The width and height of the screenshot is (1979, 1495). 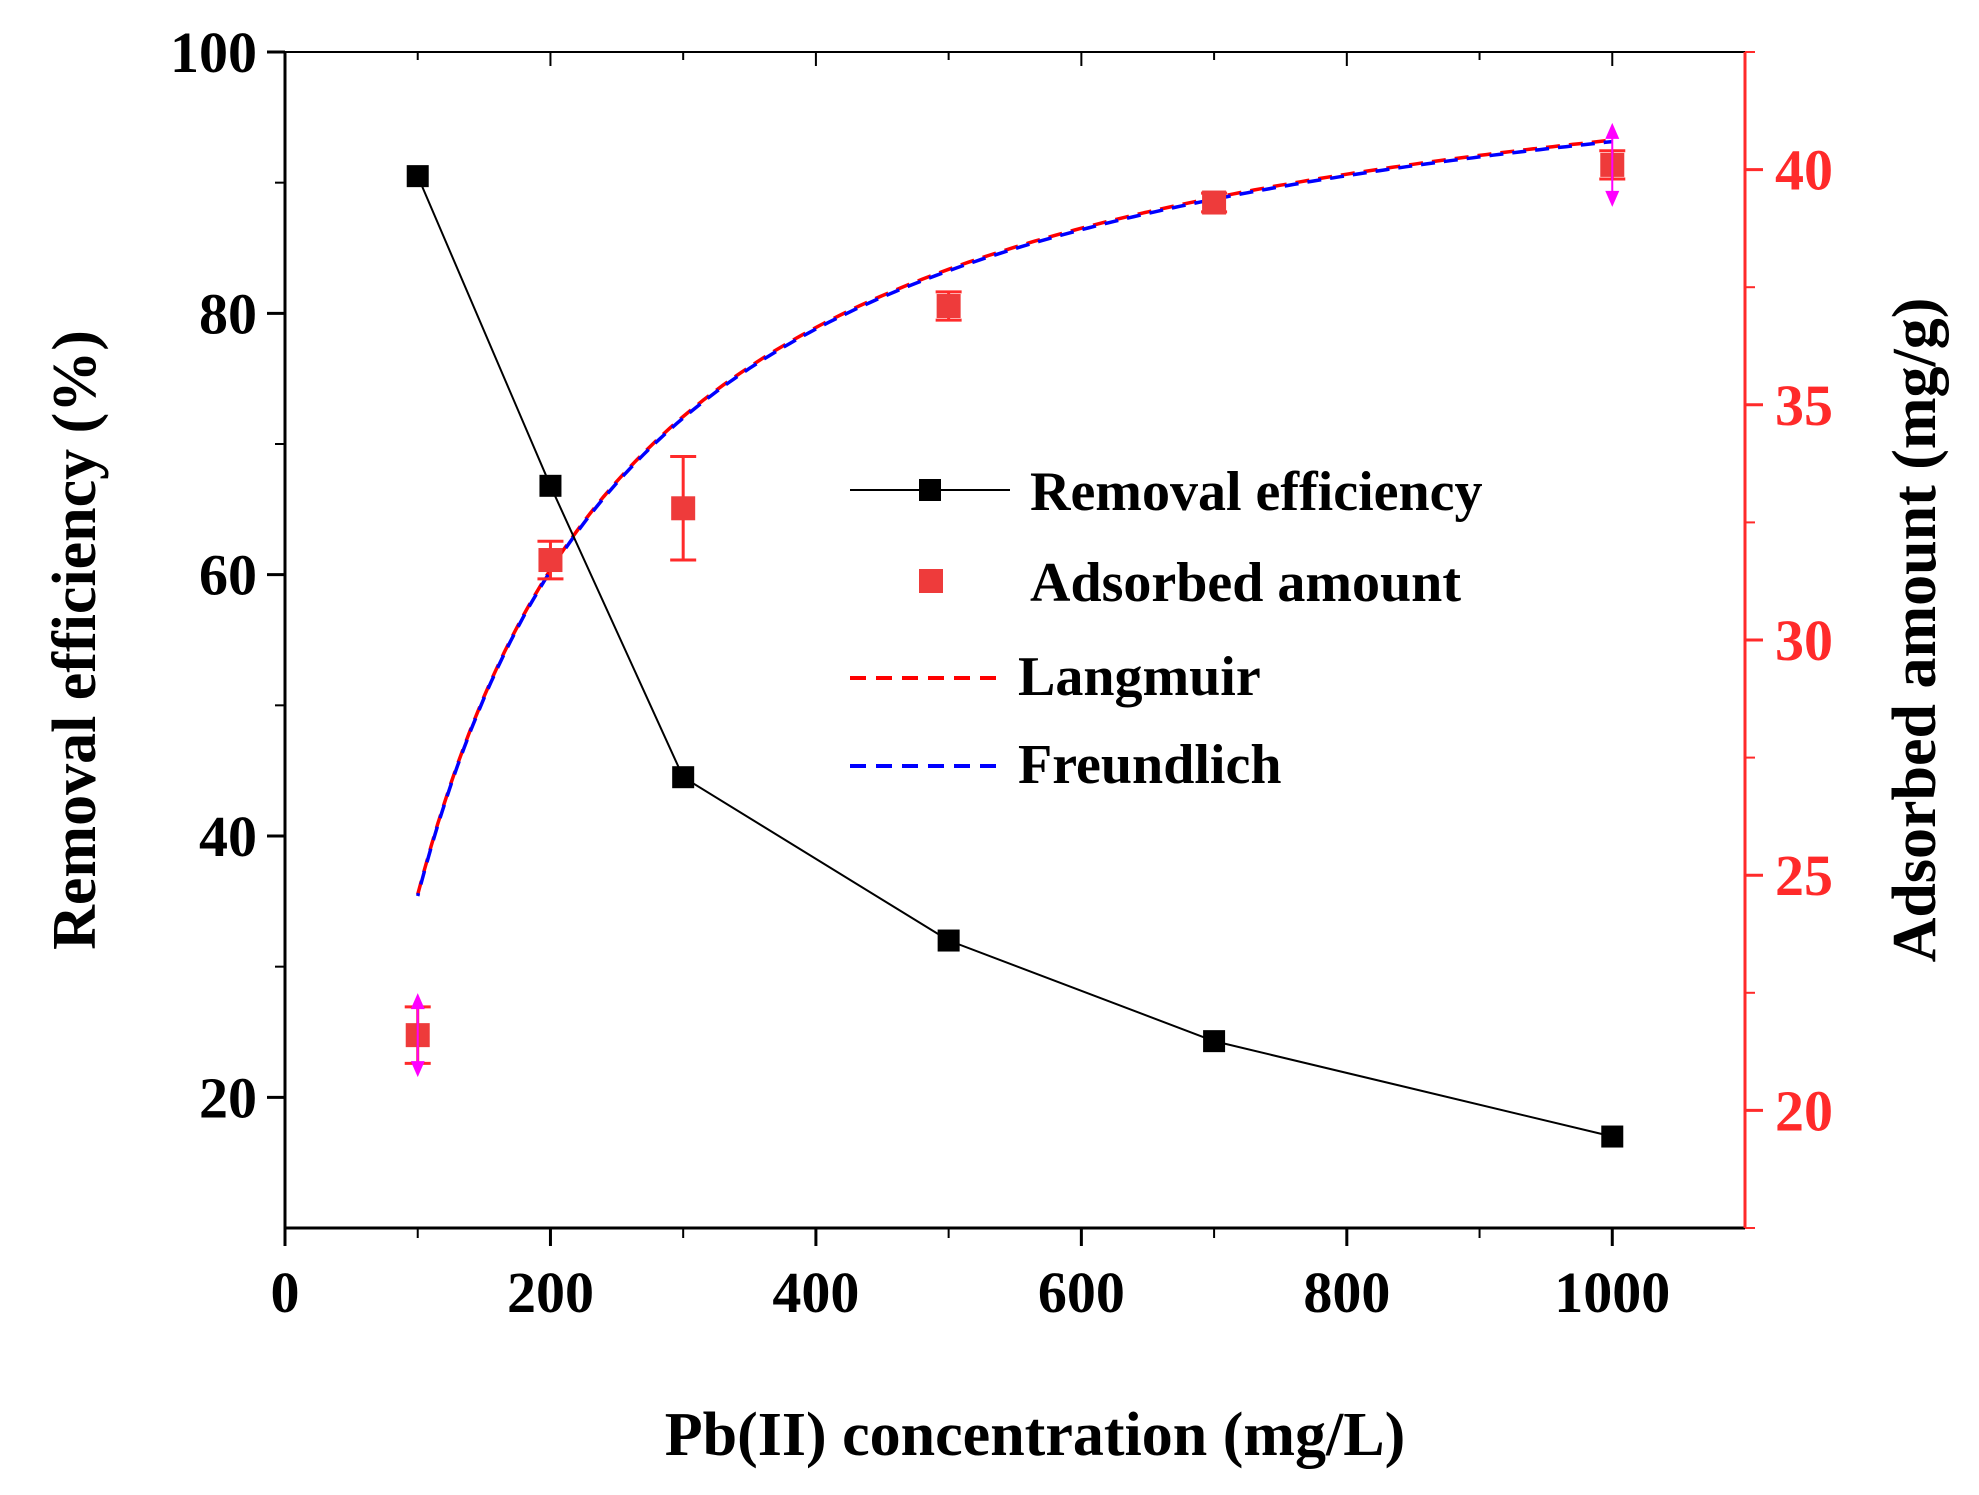 What do you see at coordinates (930, 490) in the screenshot?
I see `legend-swatch-removal-marker` at bounding box center [930, 490].